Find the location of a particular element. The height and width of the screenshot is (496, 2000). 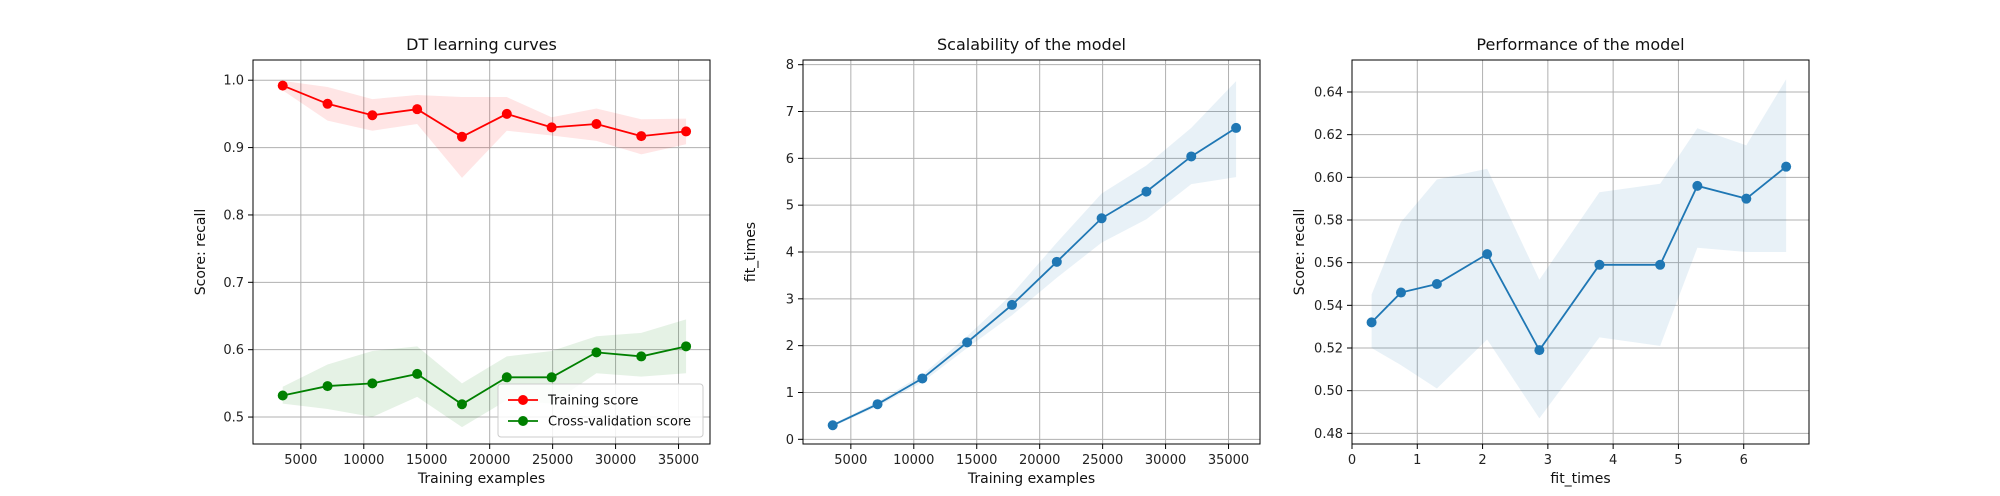

legend-label: Training score is located at coordinates (592, 401).